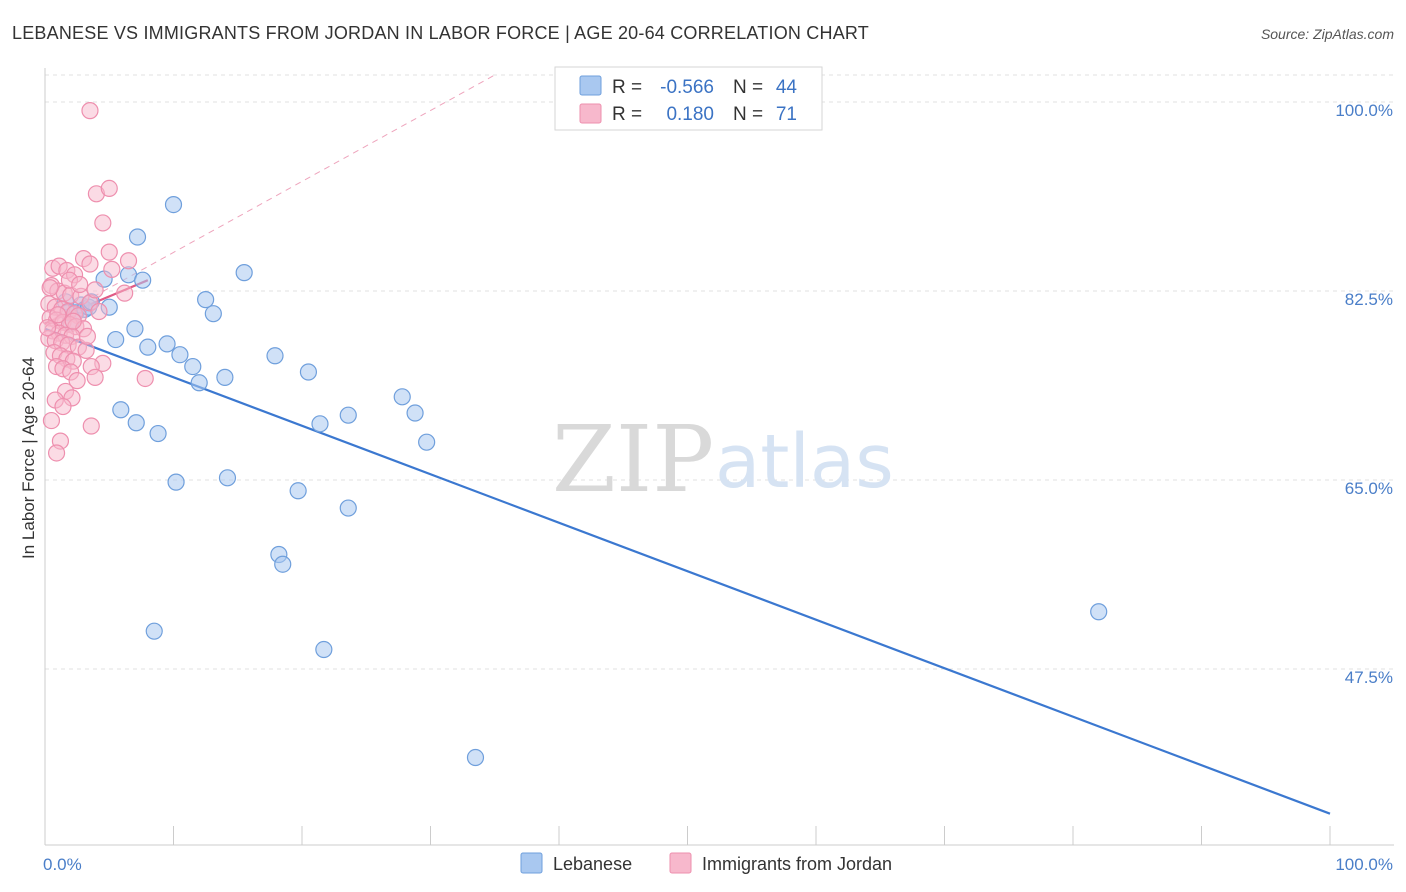 The image size is (1406, 892). Describe the element at coordinates (687, 87) in the screenshot. I see `legend-r-value-1: -0.566` at that location.